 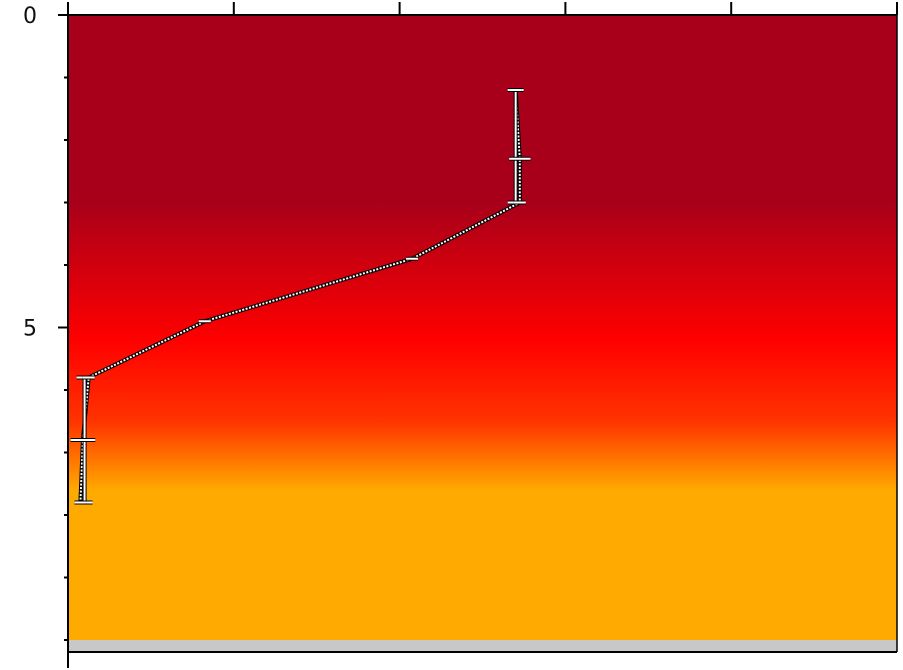 What do you see at coordinates (30, 16) in the screenshot?
I see `y-tick-label: 0` at bounding box center [30, 16].